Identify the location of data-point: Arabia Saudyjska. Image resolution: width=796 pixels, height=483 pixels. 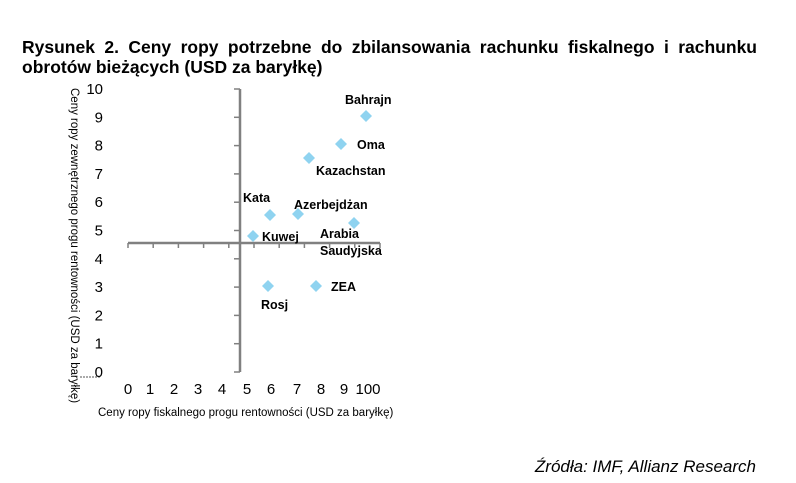
(351, 237).